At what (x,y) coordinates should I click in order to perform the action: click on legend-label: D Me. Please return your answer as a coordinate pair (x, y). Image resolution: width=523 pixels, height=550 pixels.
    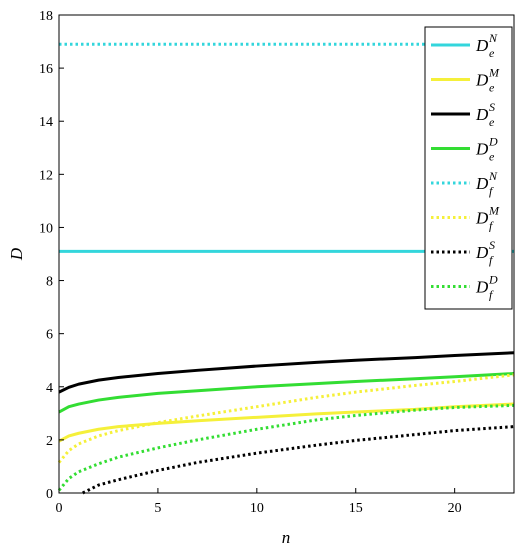
    Looking at the image, I should click on (487, 80).